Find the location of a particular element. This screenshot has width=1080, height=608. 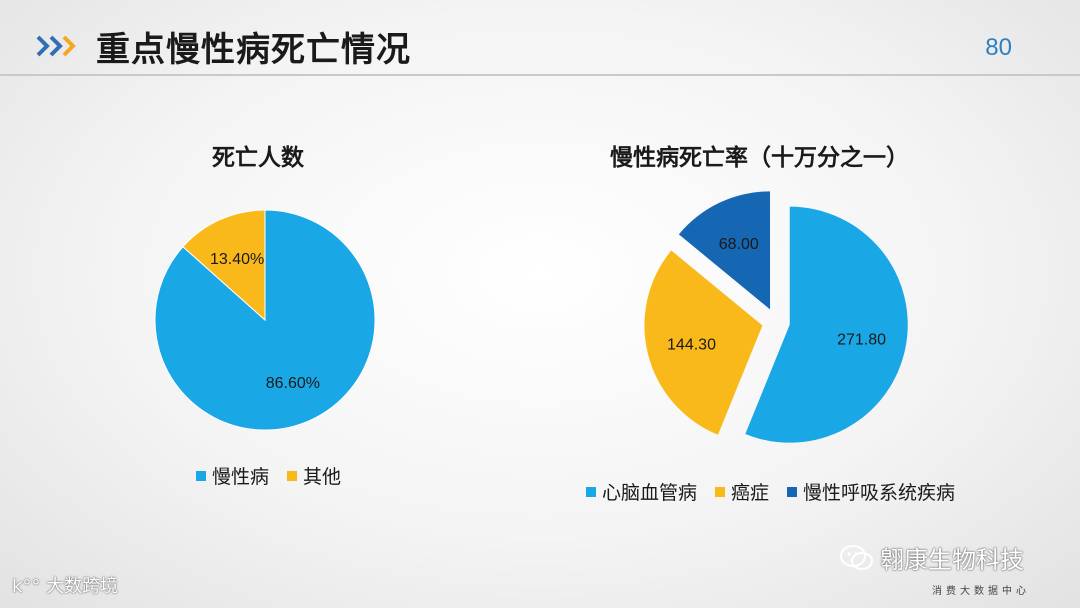

legend-item-cancer: 癌症 is located at coordinates (742, 491).